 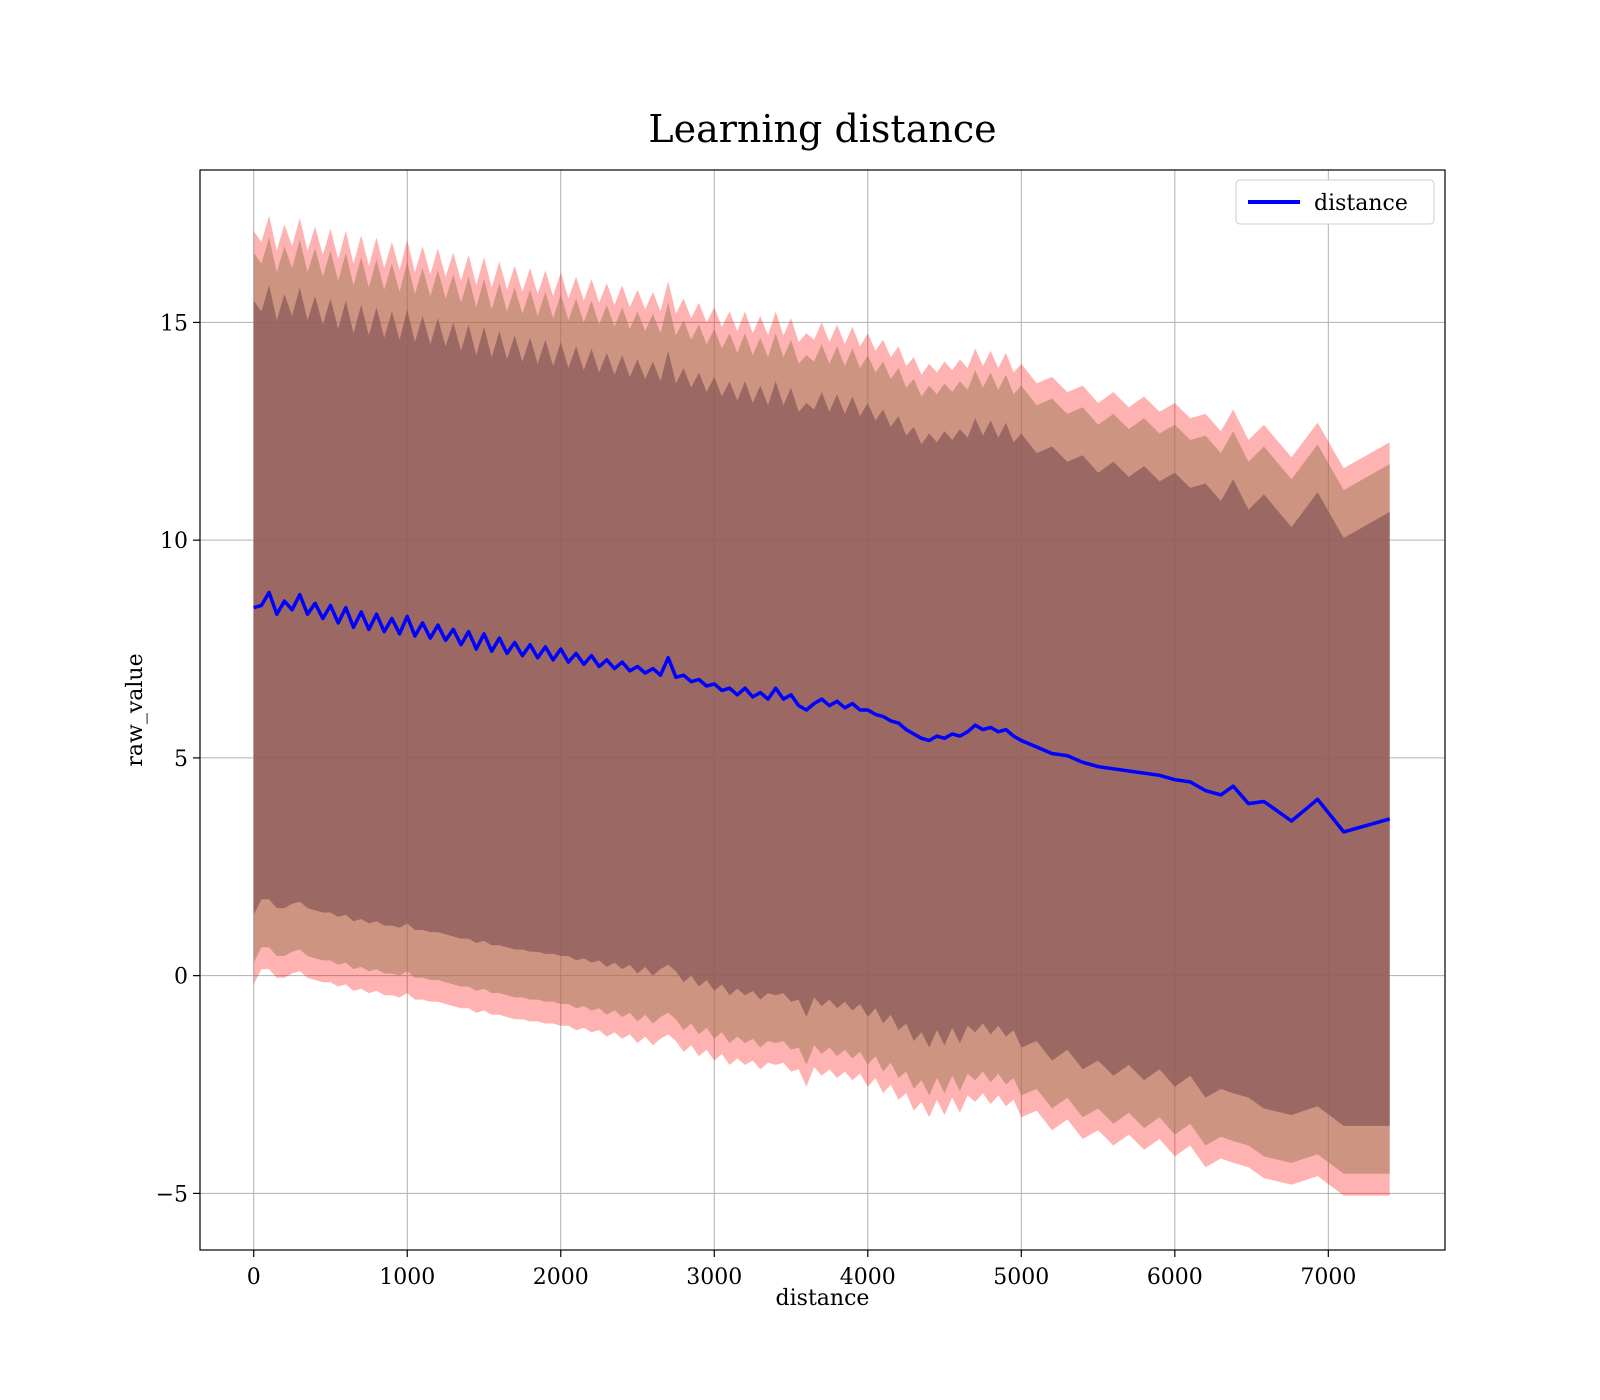 I want to click on series-lines, so click(x=822, y=712).